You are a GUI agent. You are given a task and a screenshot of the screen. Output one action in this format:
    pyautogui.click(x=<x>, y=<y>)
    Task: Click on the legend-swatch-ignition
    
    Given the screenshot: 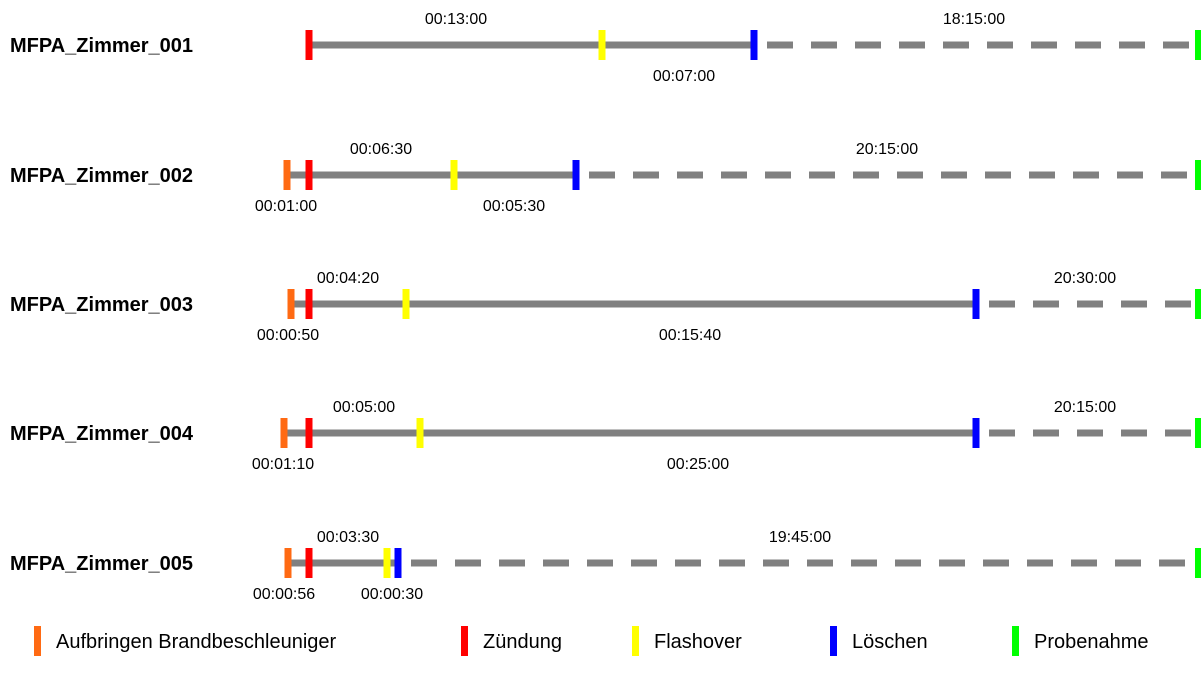 What is the action you would take?
    pyautogui.click(x=464, y=641)
    